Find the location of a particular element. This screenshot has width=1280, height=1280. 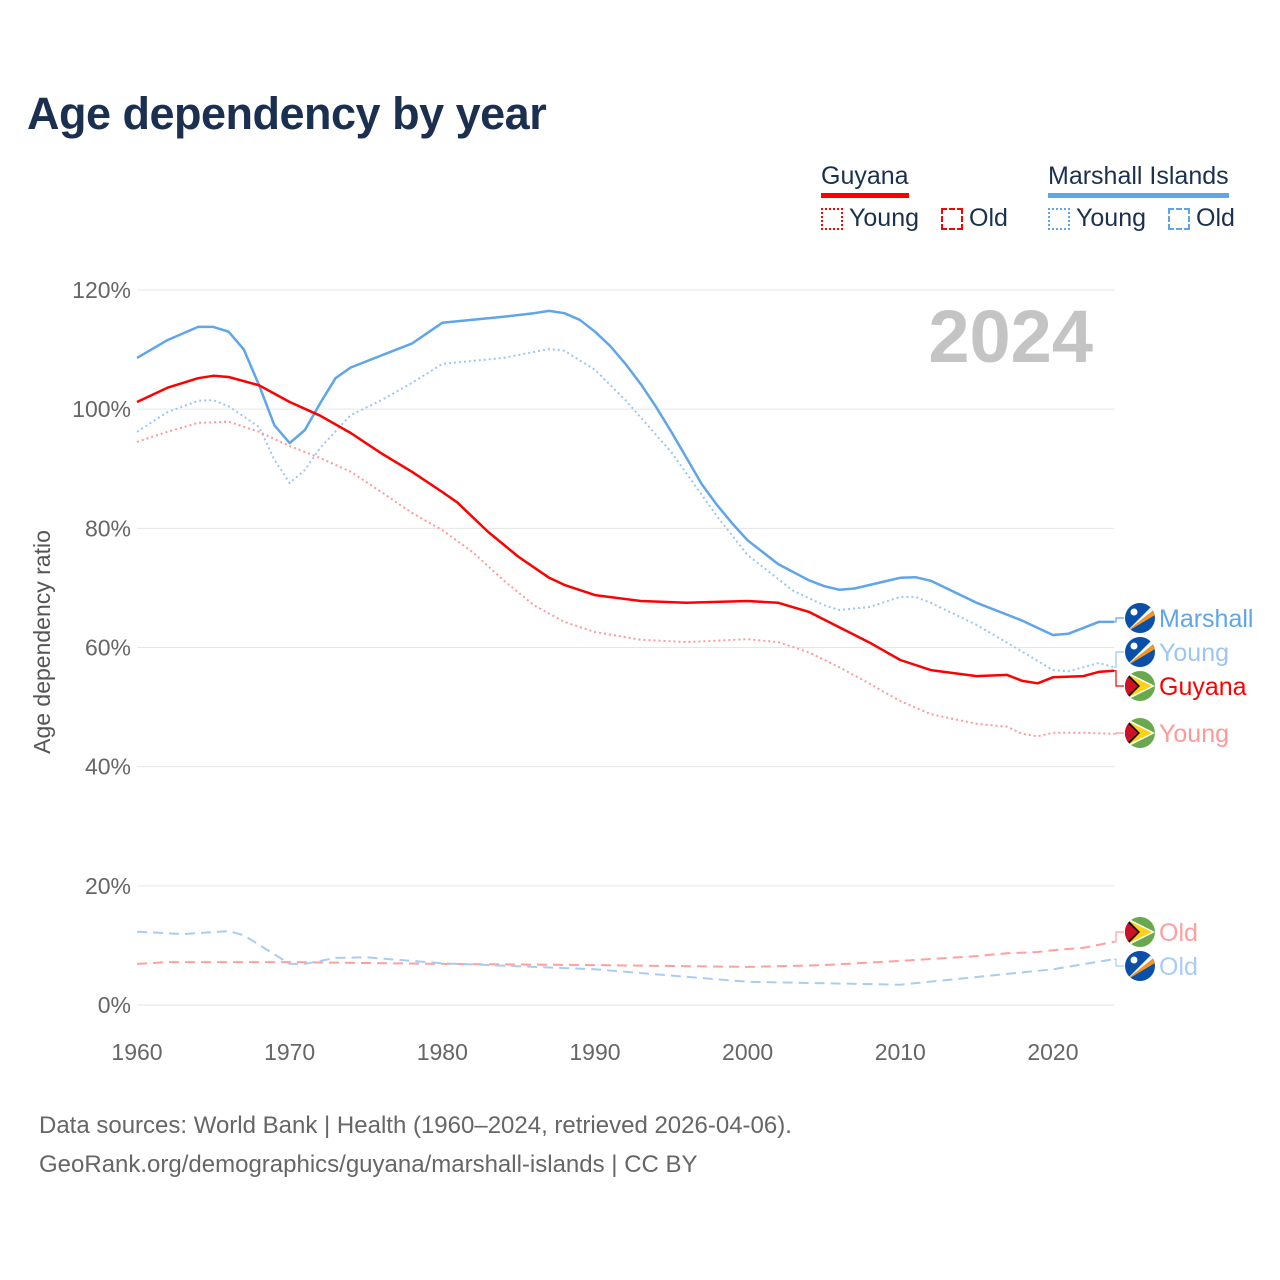

x-tick-label: 1980 is located at coordinates (442, 1052).